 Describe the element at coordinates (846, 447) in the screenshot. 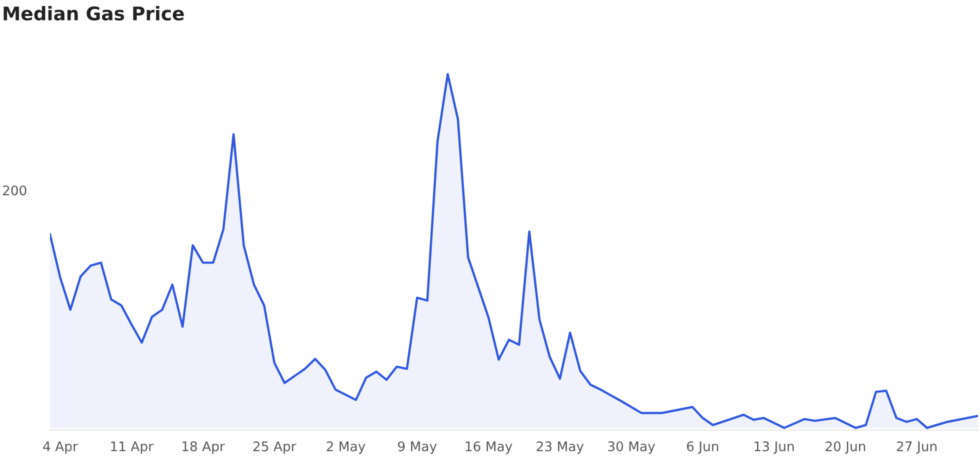

I see `x-tick-label: 20 Jun` at that location.